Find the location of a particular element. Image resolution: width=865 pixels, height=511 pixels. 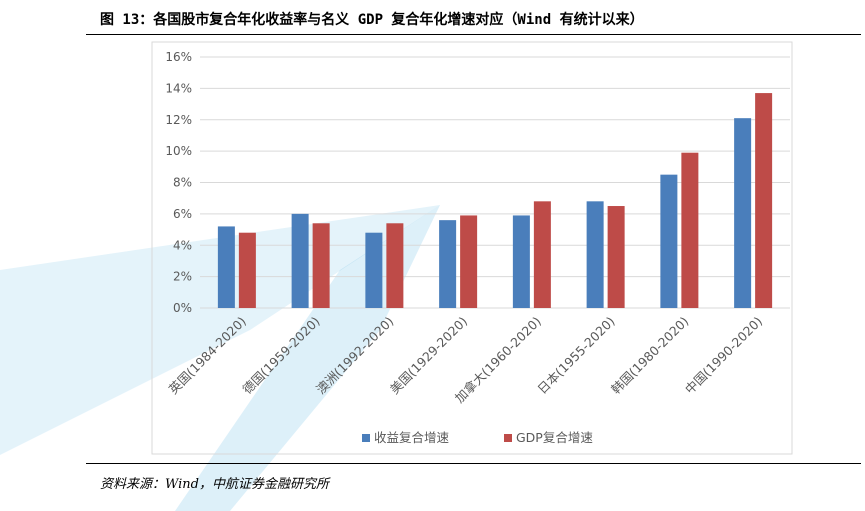

y-tick-label: 4% is located at coordinates (182, 245).